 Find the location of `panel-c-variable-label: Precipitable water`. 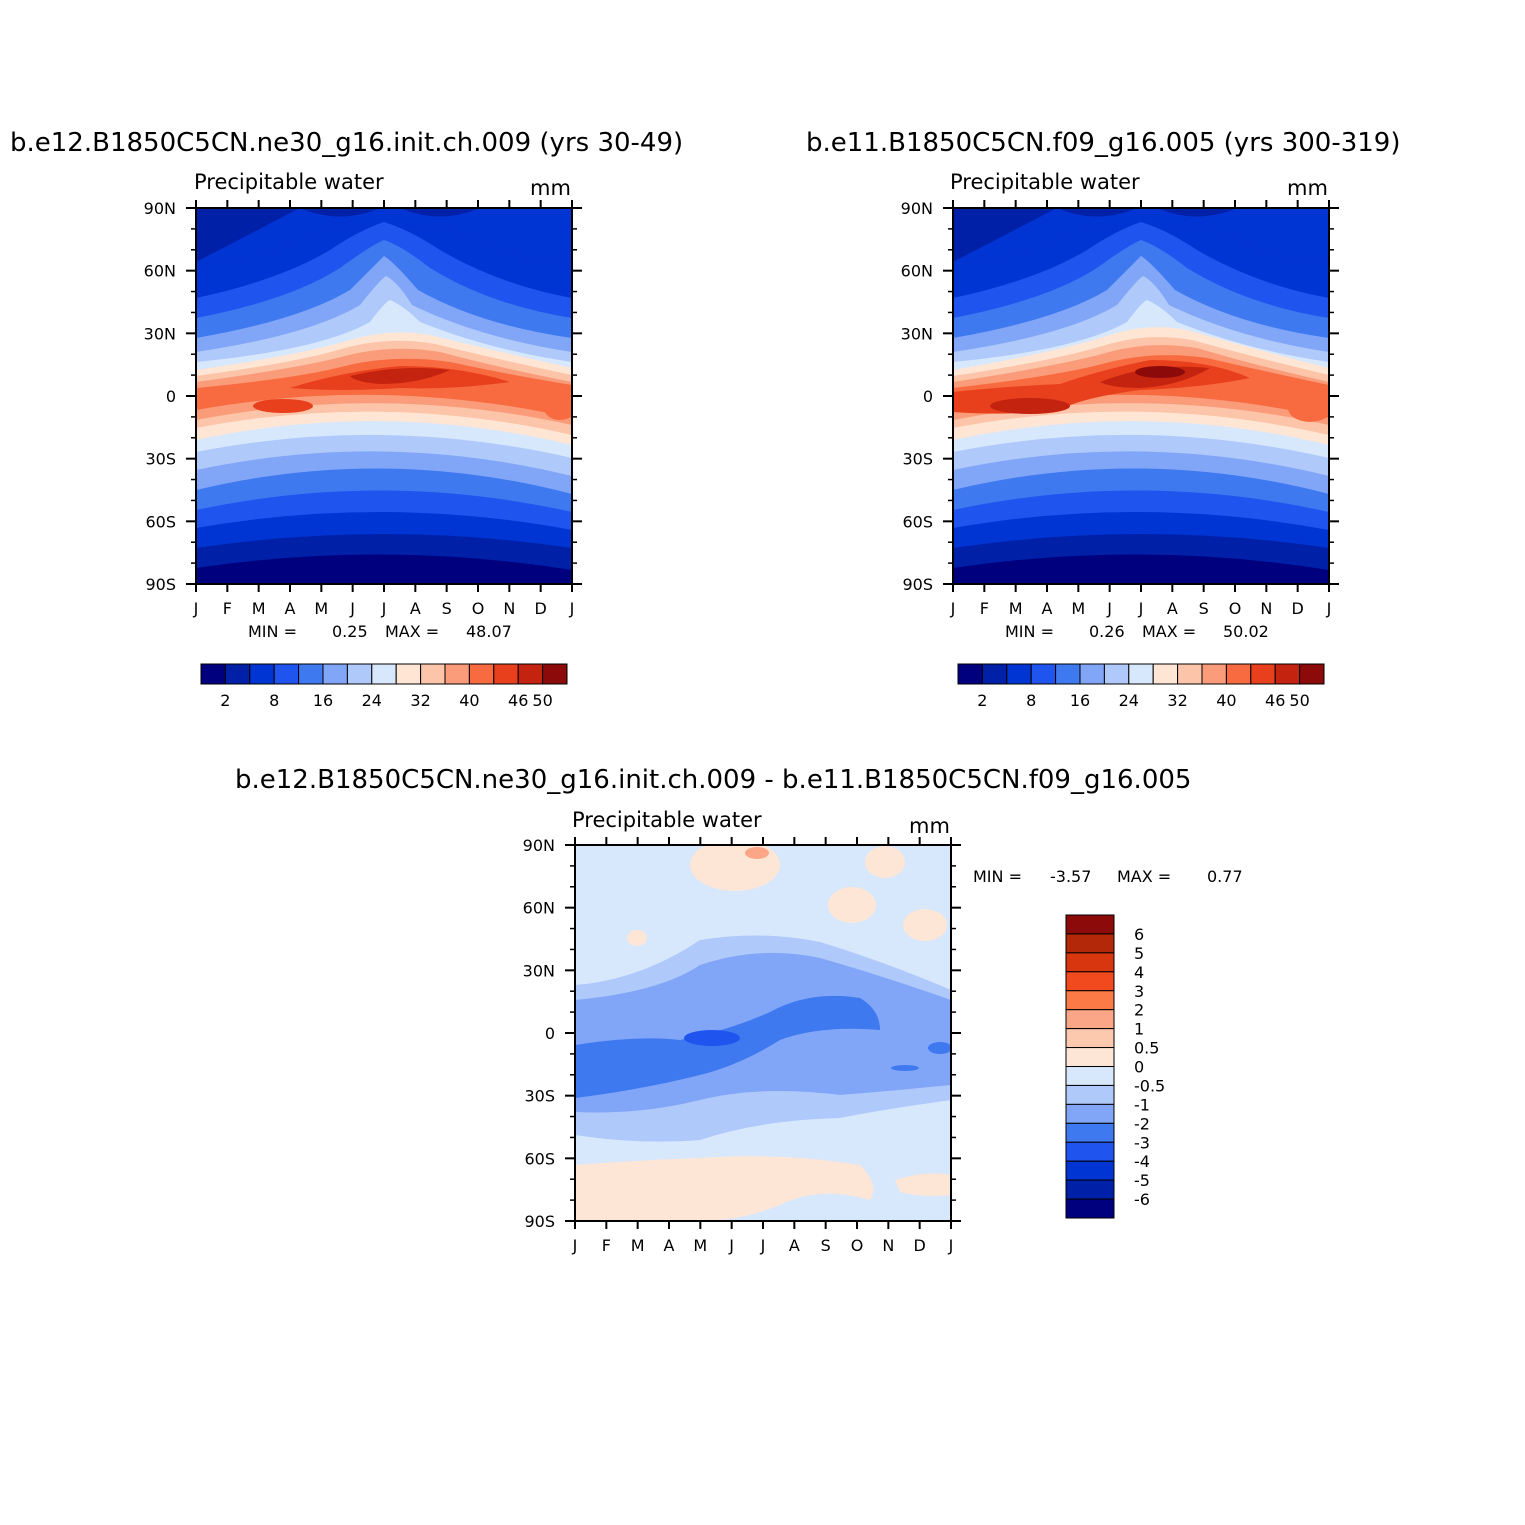

panel-c-variable-label: Precipitable water is located at coordinates (667, 820).